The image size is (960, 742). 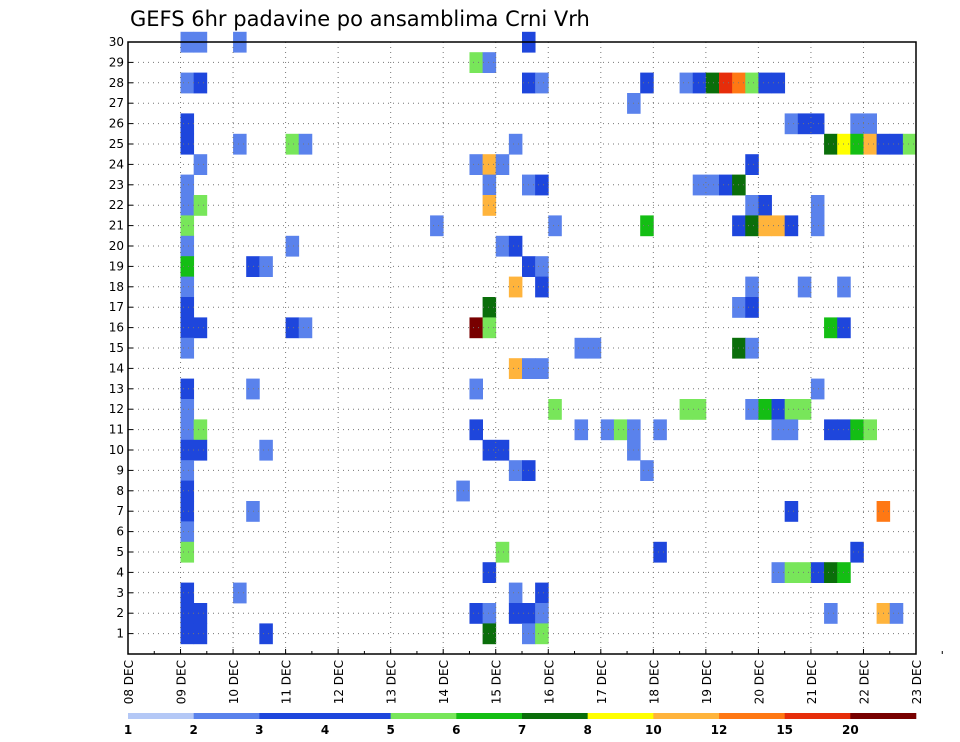 I want to click on x-tick-label: 18 DEC, so click(x=654, y=682).